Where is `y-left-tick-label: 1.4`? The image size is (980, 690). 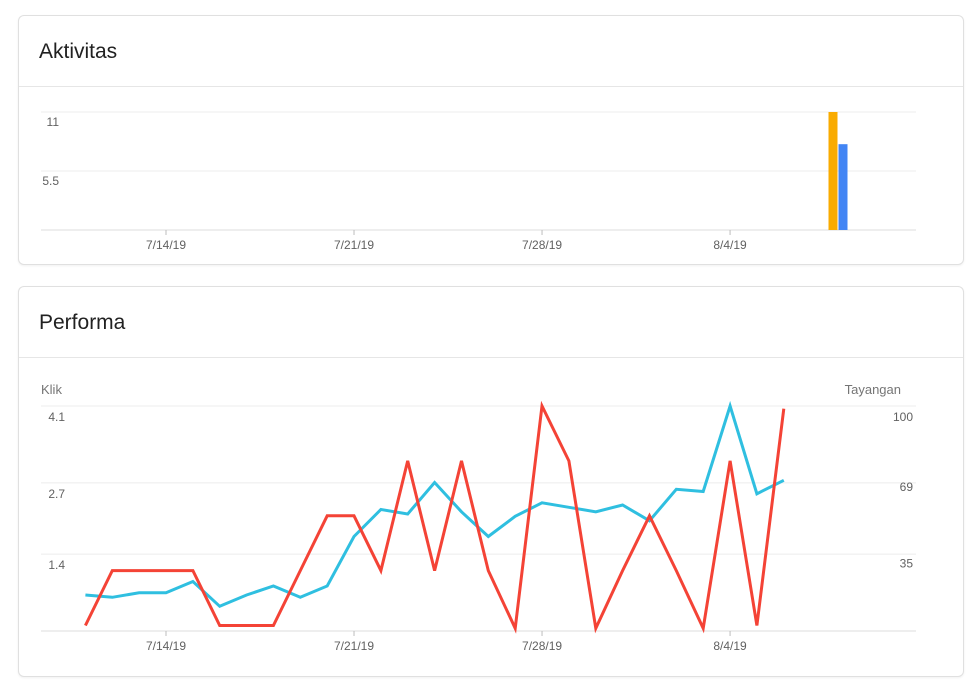 y-left-tick-label: 1.4 is located at coordinates (56, 565).